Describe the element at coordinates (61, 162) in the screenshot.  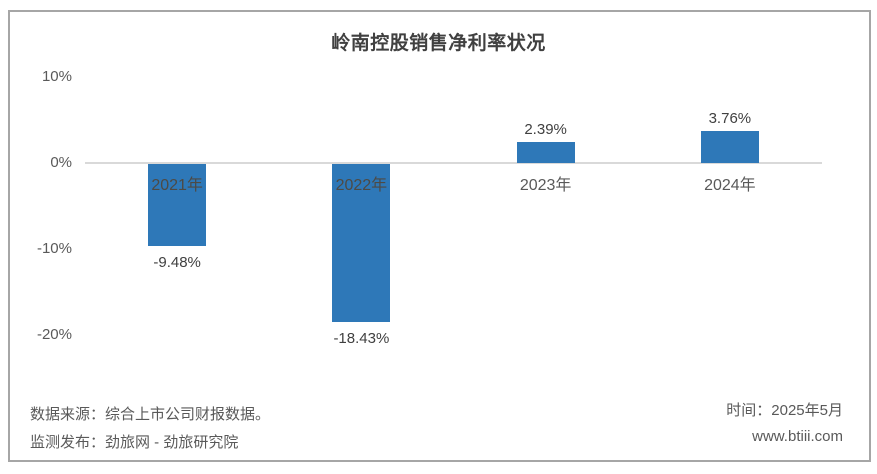
I see `y-tick-label: 0%` at that location.